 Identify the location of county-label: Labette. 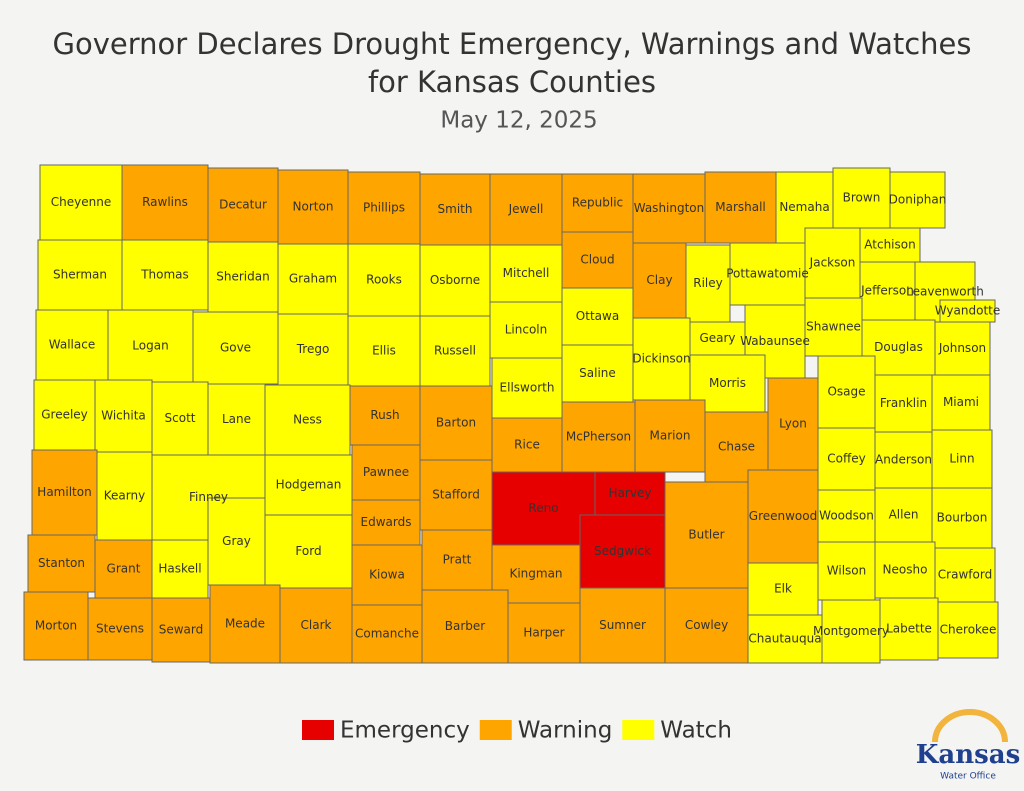
(909, 629).